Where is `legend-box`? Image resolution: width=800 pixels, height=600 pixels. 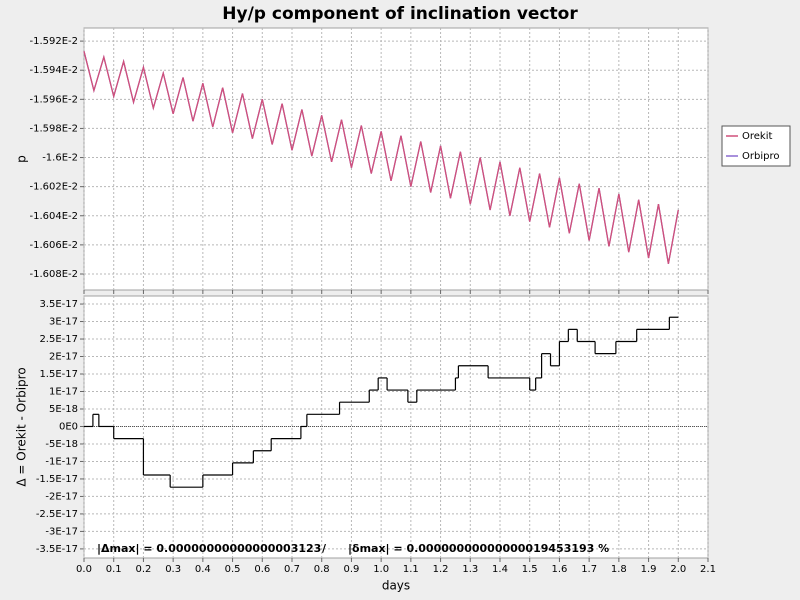
legend-box is located at coordinates (756, 146).